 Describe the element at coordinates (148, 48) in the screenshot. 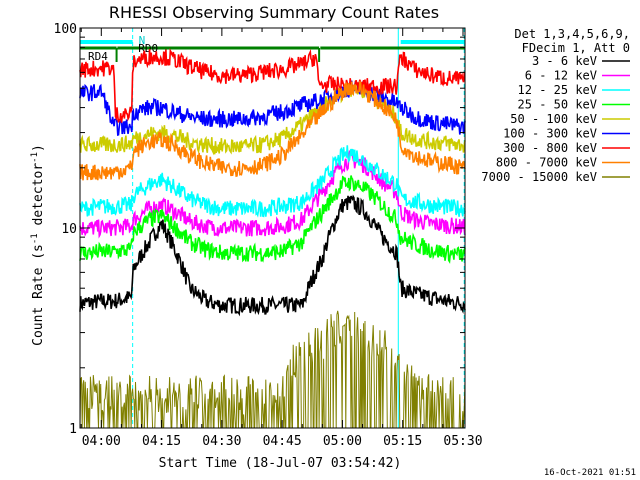

I see `flag-label-rd0: RD0` at that location.